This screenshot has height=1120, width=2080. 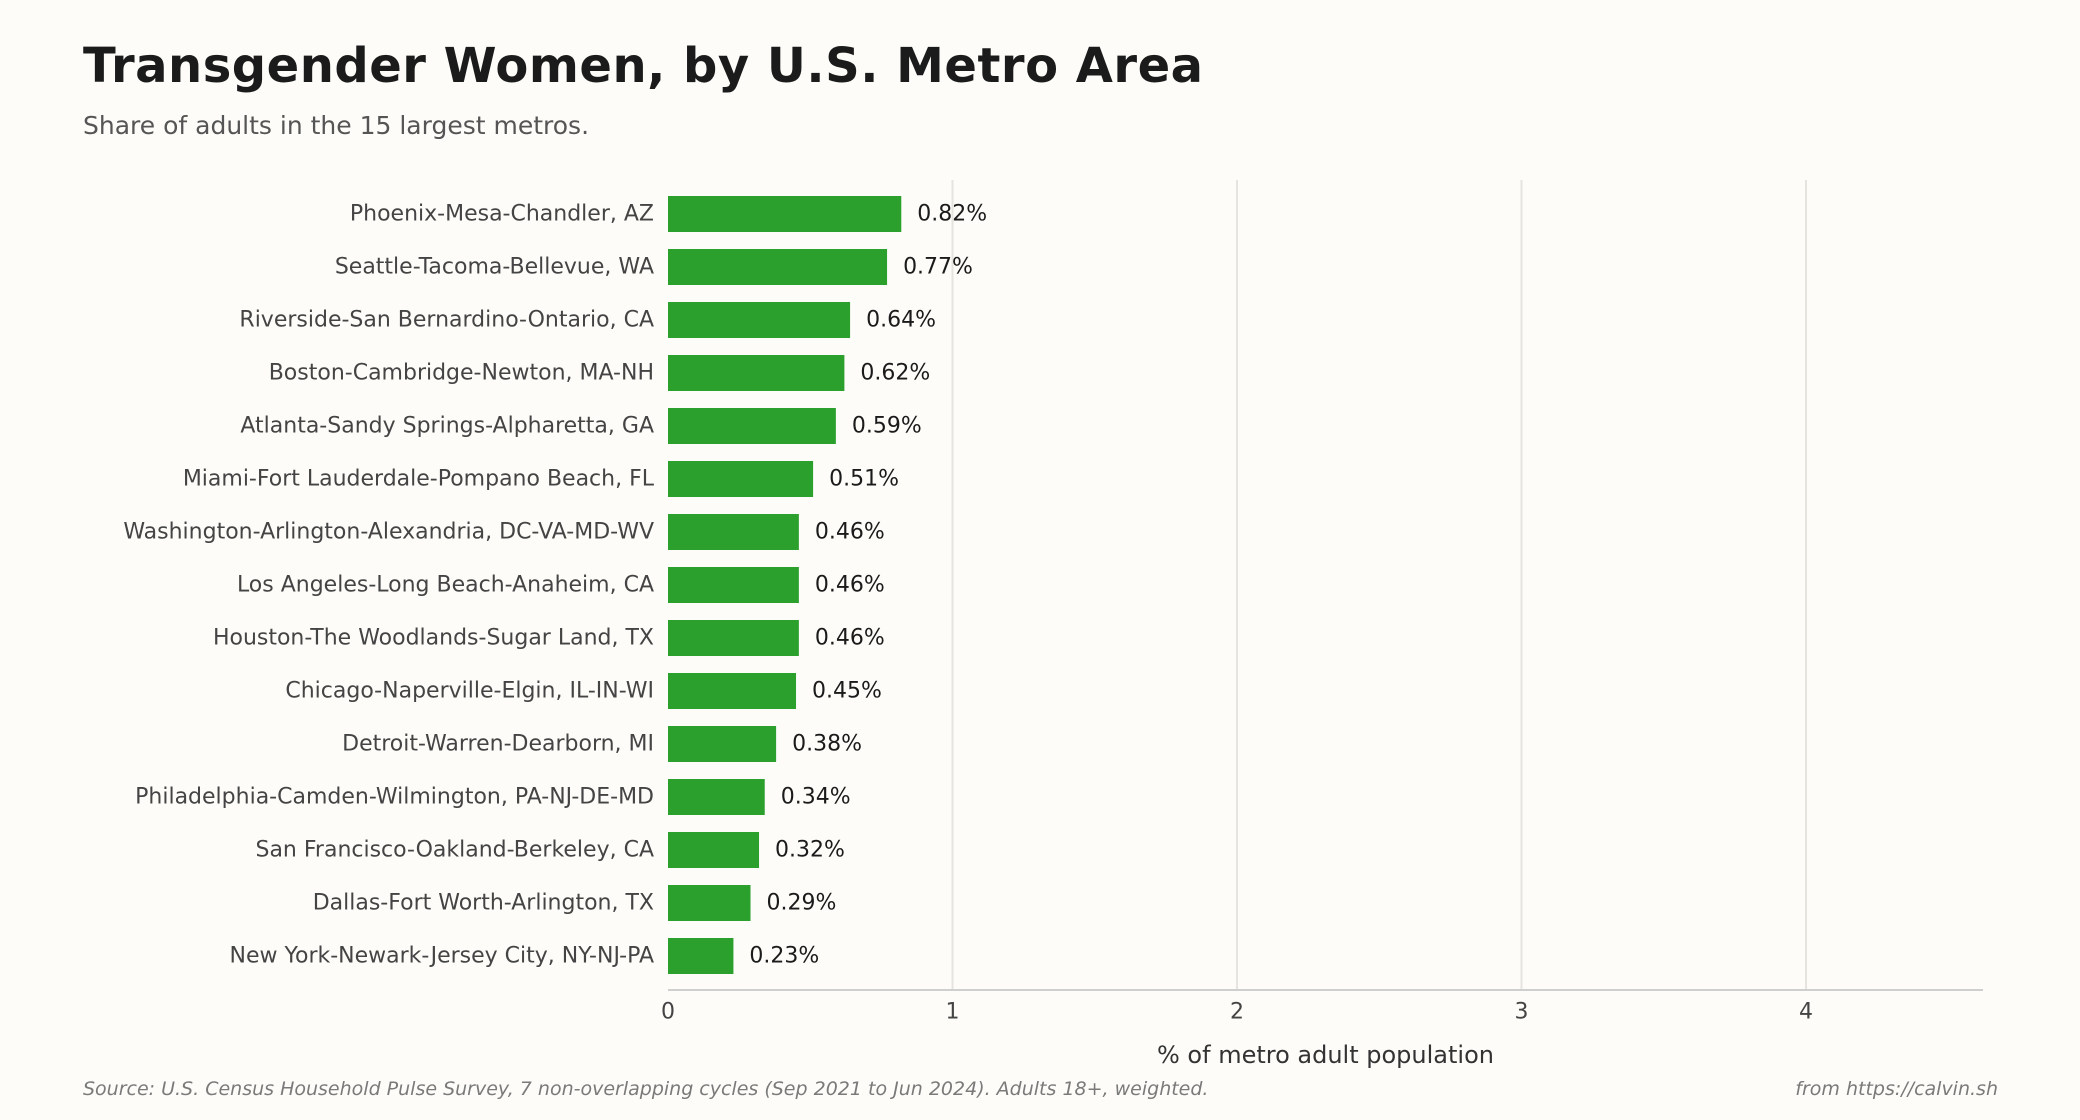 I want to click on category-label: Chicago-Naperville-Elgin, IL-IN-WI, so click(x=469, y=691).